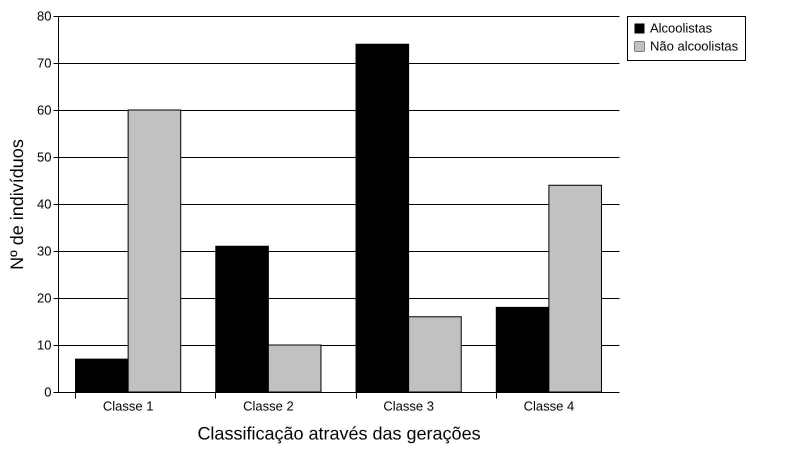 The height and width of the screenshot is (467, 798). I want to click on x-tick-label: Classe 1, so click(128, 406).